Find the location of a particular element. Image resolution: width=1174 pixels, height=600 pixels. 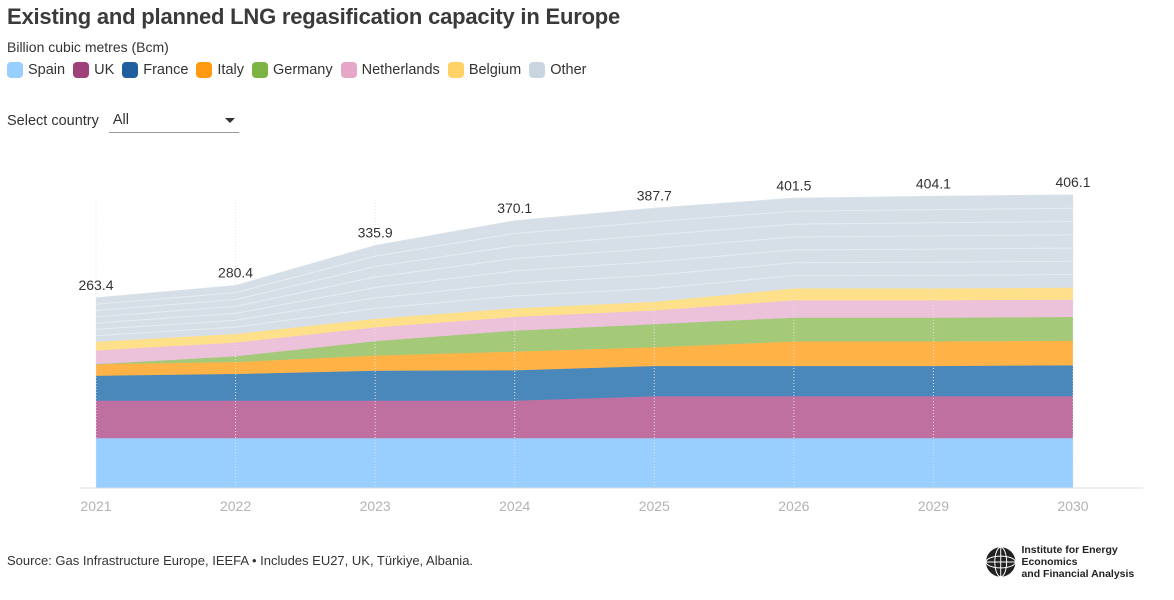

total-data-label: 370.1 is located at coordinates (514, 208).